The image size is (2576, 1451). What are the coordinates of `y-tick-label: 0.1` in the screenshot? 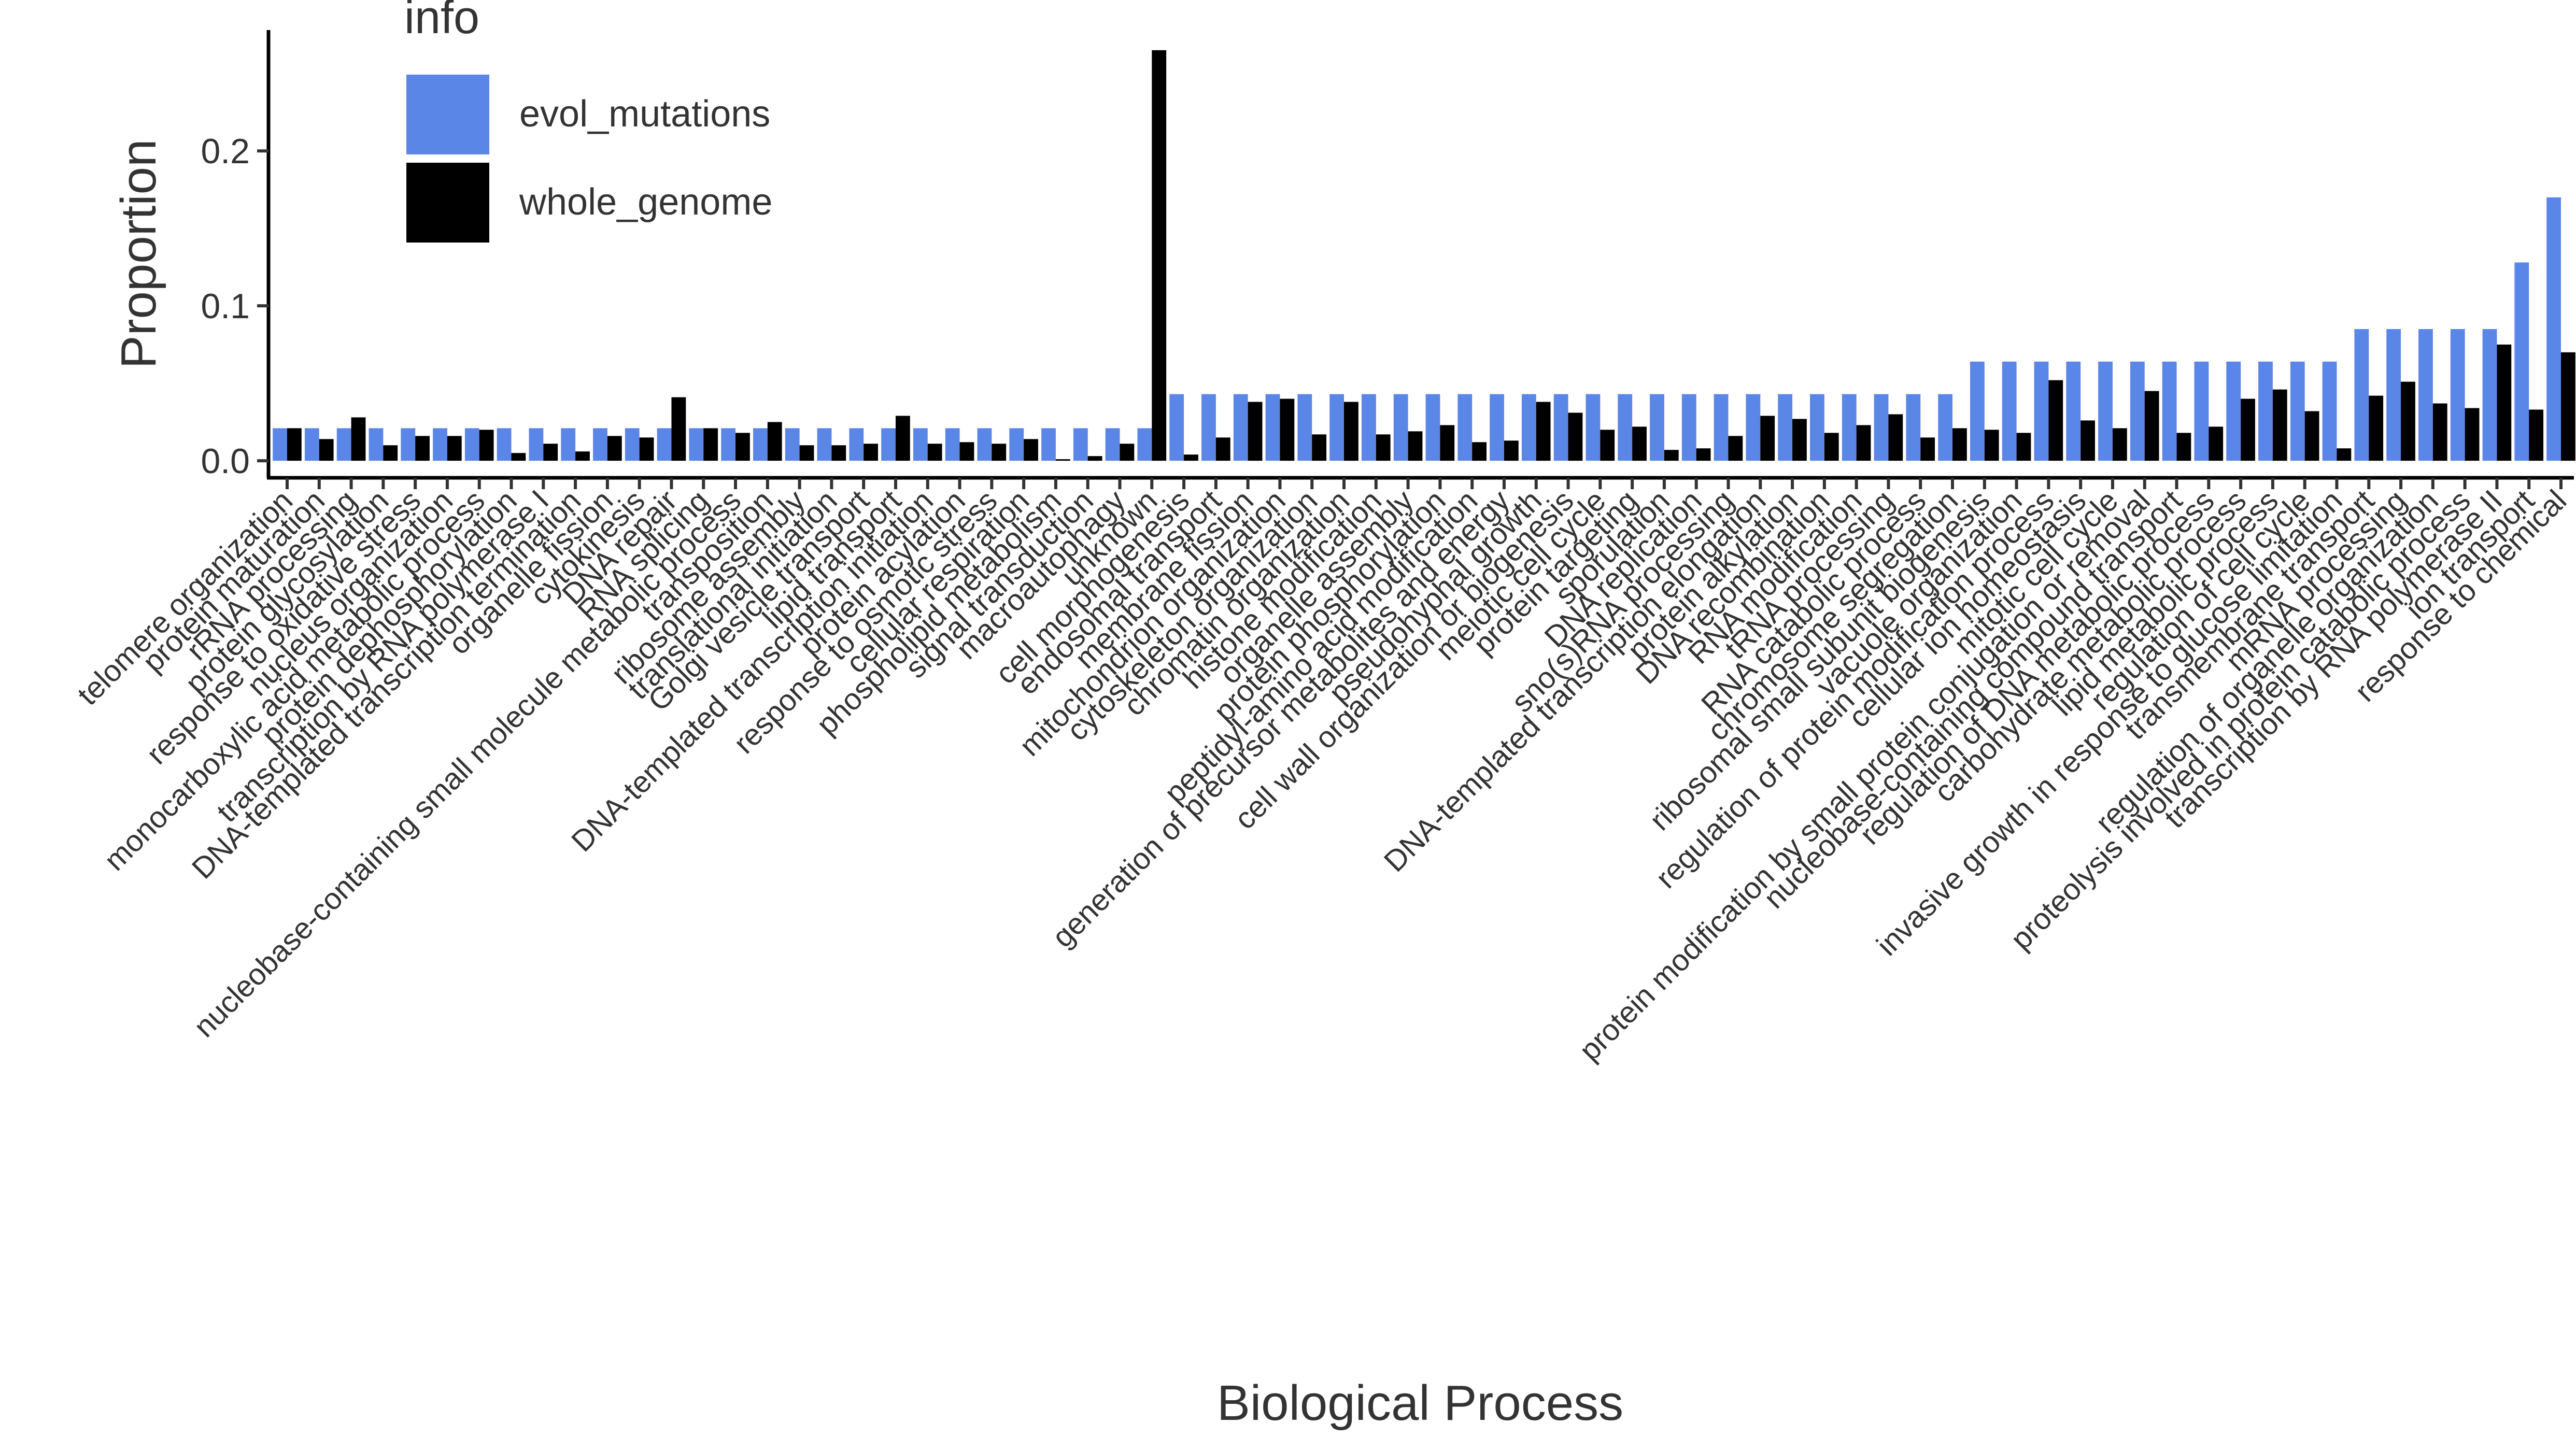 It's located at (225, 306).